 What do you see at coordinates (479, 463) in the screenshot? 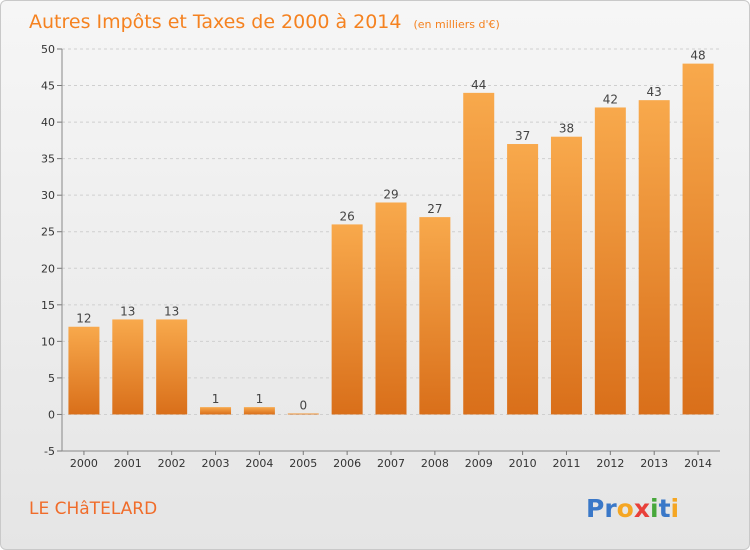
I see `x-tick-label: 2009` at bounding box center [479, 463].